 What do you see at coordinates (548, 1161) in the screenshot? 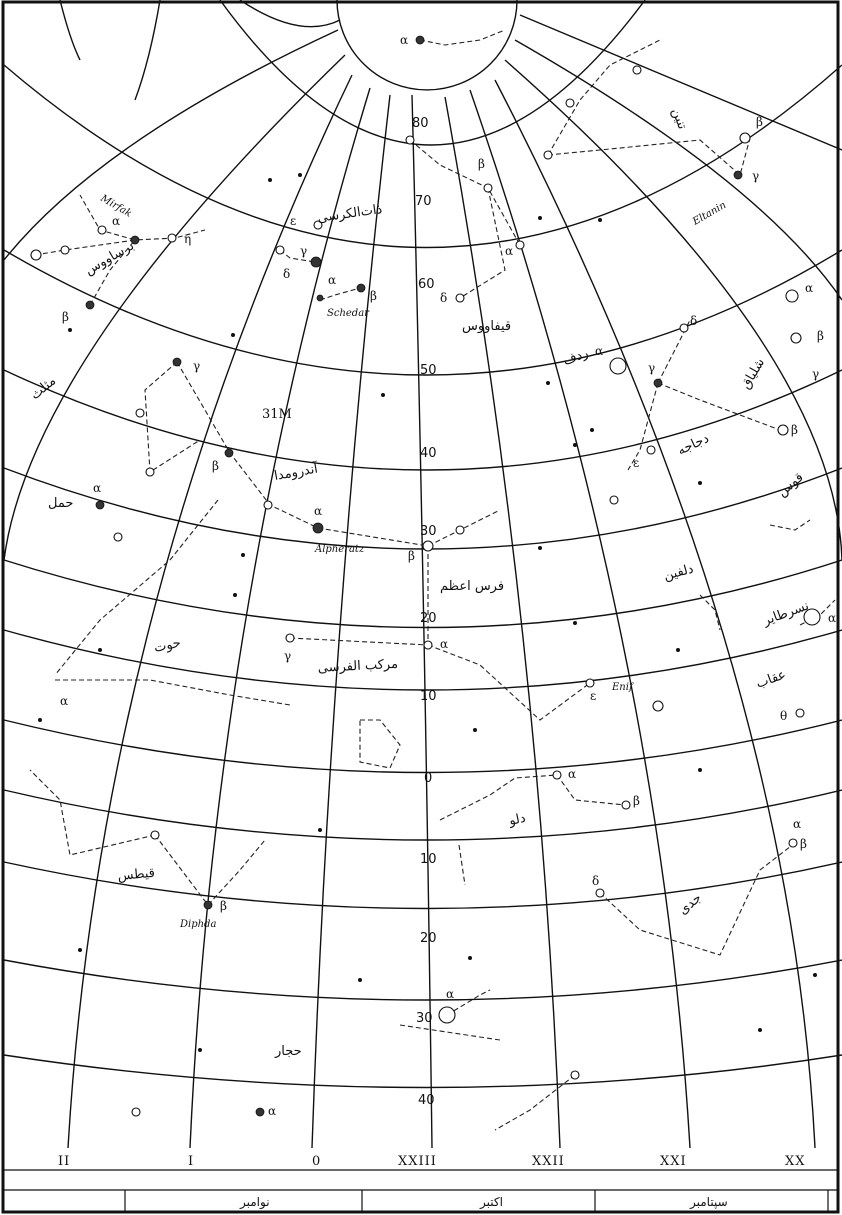
I see `ra-label: XXII` at bounding box center [548, 1161].